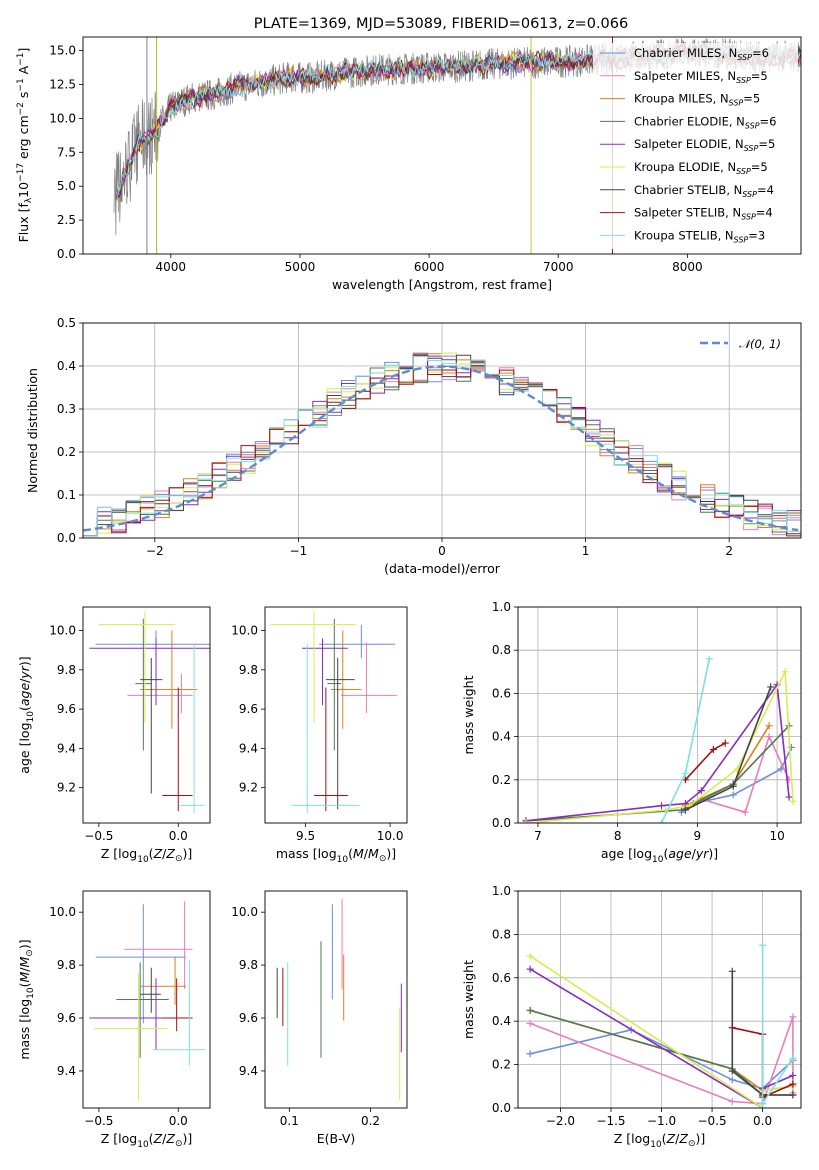  What do you see at coordinates (468, 999) in the screenshot?
I see `label-part: mass weight` at bounding box center [468, 999].